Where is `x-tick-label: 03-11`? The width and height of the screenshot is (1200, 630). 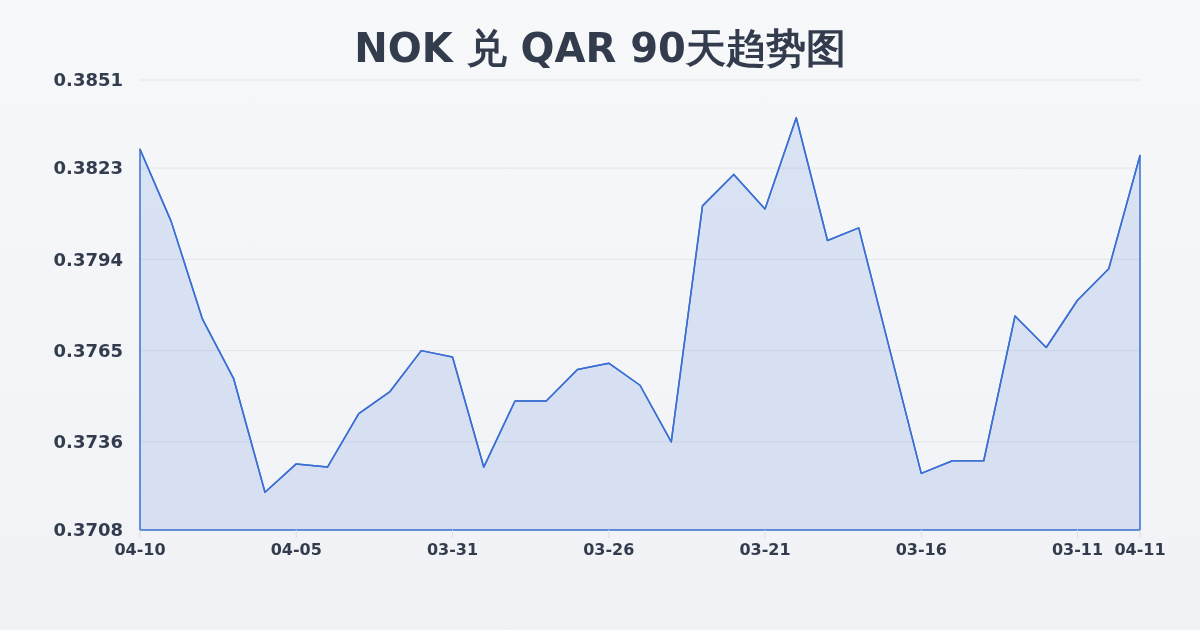 x-tick-label: 03-11 is located at coordinates (1077, 549).